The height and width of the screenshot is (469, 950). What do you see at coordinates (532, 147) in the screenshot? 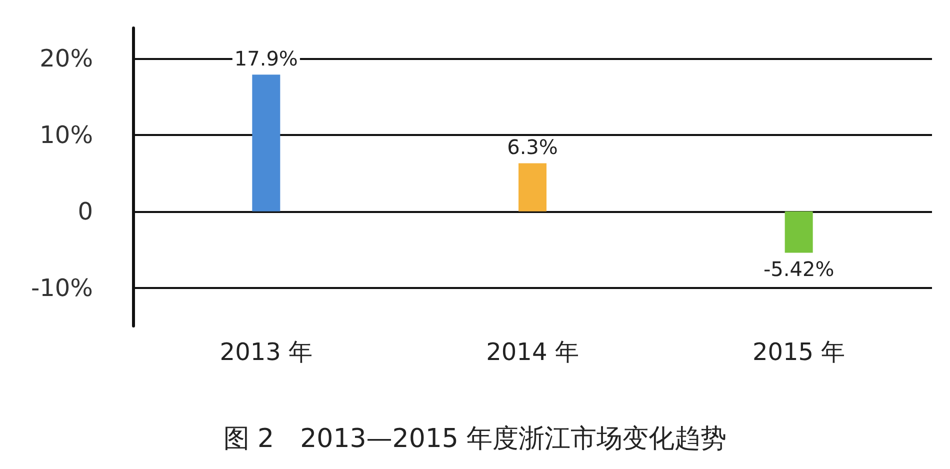
I see `data-label: 6.3%` at bounding box center [532, 147].